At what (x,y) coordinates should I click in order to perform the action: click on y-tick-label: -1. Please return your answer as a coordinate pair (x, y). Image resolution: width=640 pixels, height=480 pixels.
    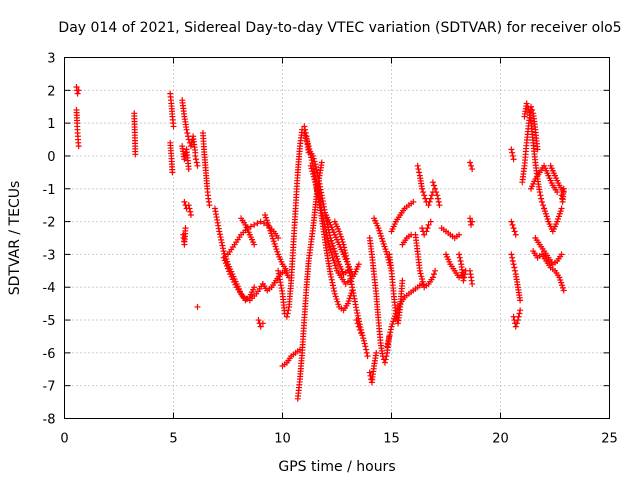
    Looking at the image, I should click on (49, 190).